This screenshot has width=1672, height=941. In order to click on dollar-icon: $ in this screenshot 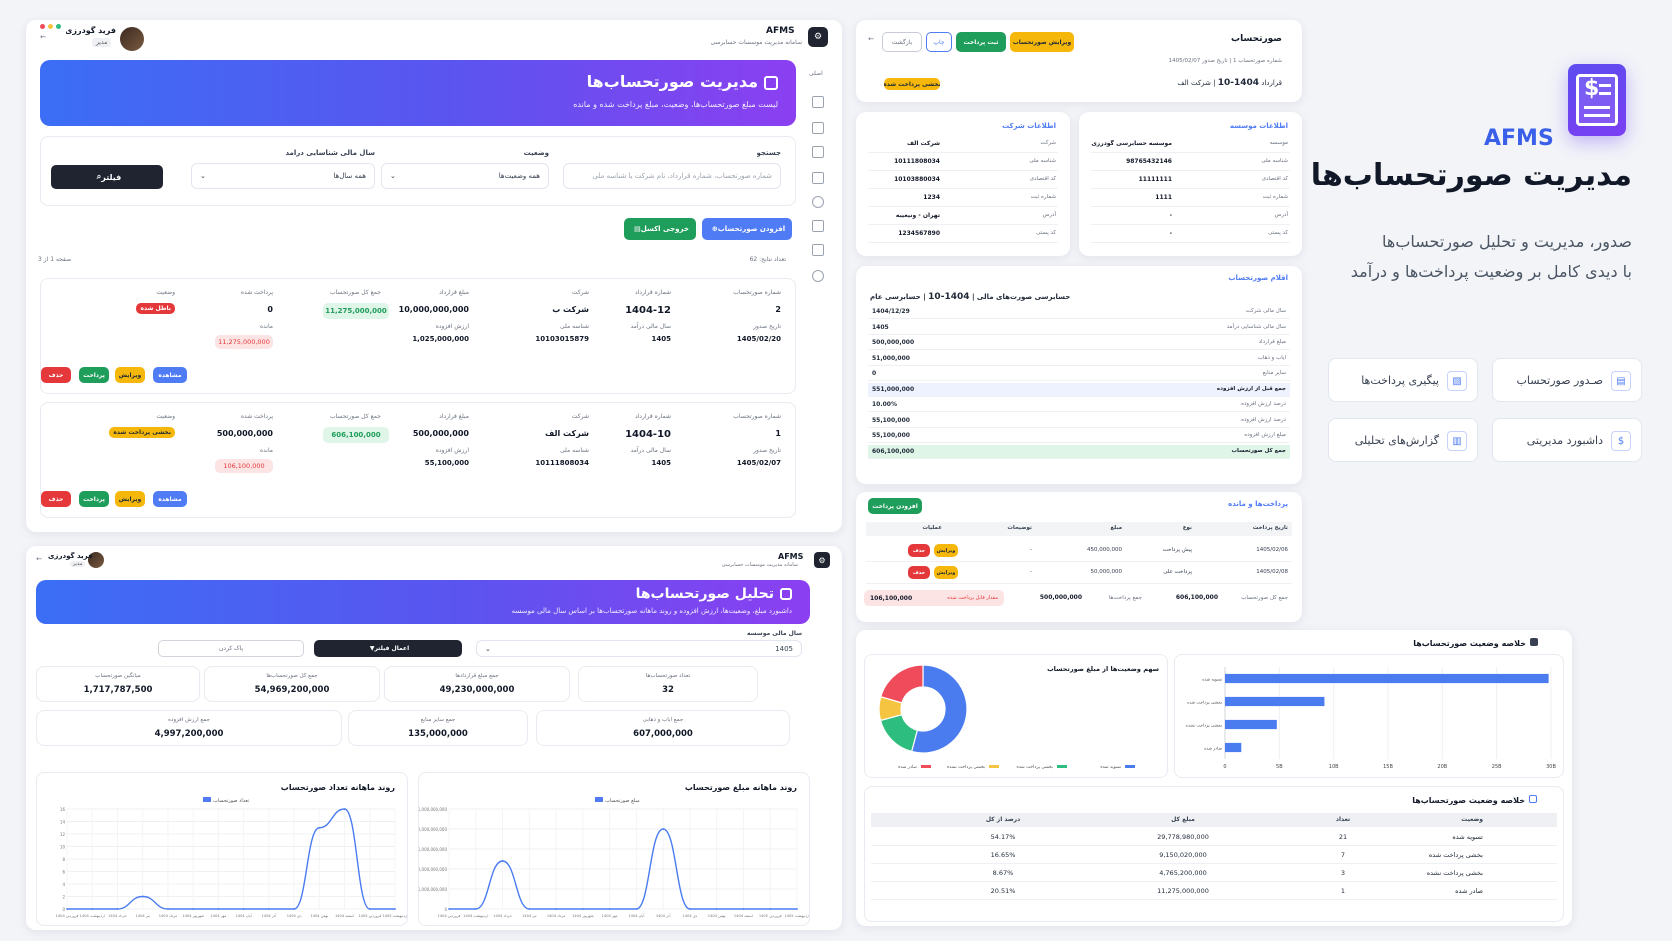, I will do `click(1592, 88)`.